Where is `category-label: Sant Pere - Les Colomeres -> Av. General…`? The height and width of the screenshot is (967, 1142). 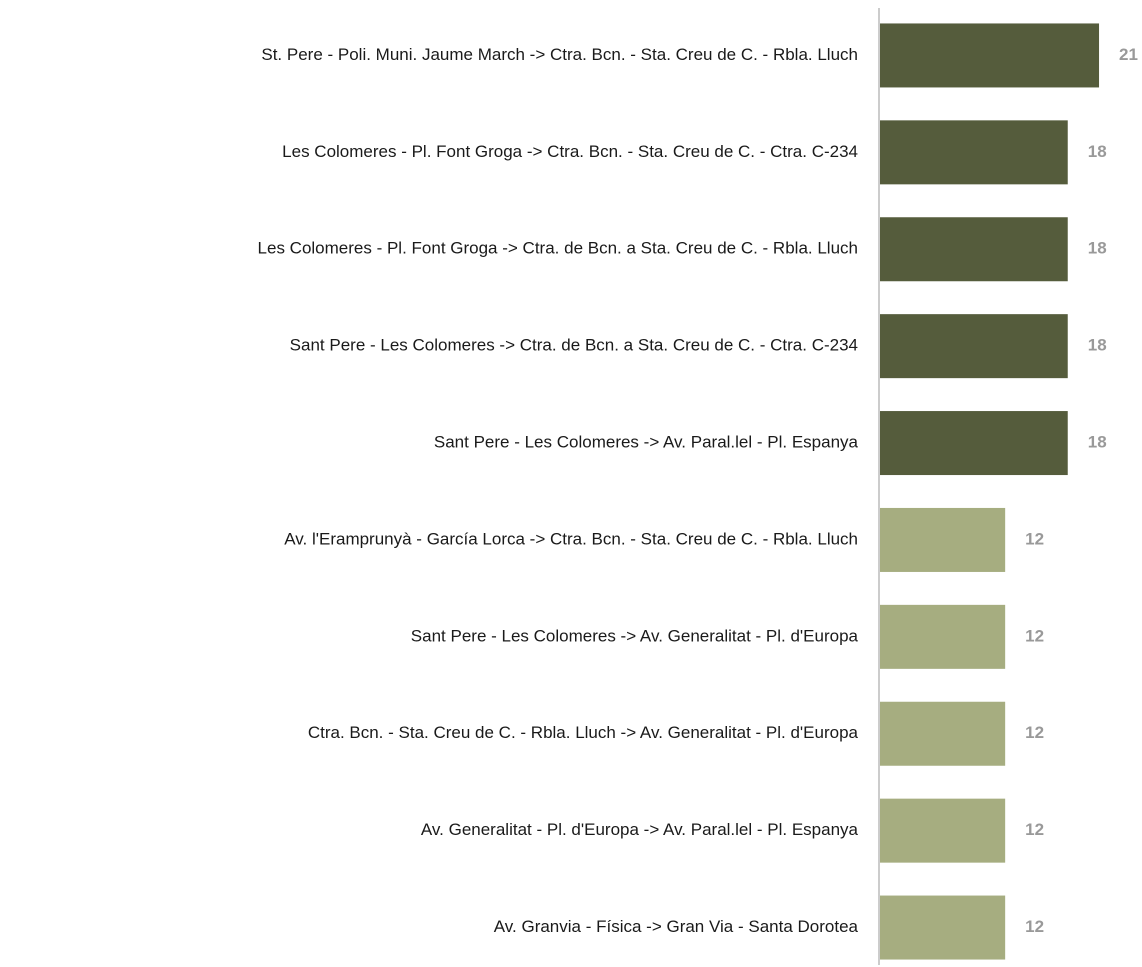 category-label: Sant Pere - Les Colomeres -> Av. General… is located at coordinates (635, 635).